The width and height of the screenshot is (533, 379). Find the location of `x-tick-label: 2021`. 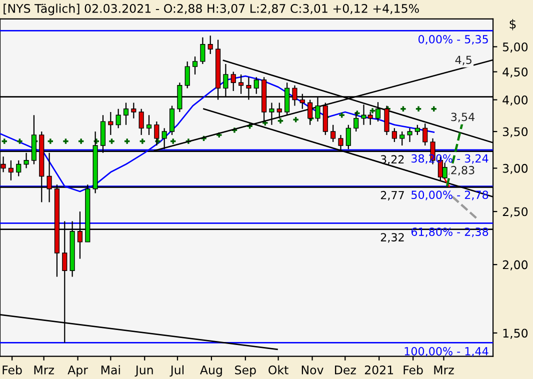

x-tick-label: 2021 is located at coordinates (379, 369).